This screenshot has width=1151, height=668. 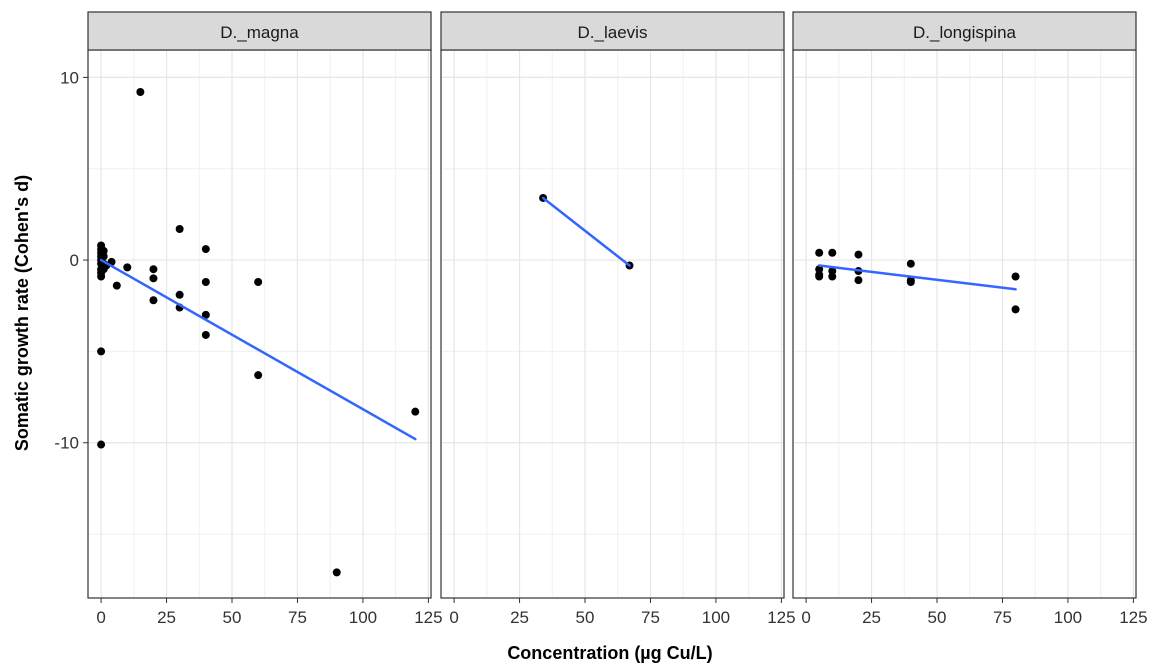 I want to click on facet-strip-label: D._laevis, so click(x=613, y=32).